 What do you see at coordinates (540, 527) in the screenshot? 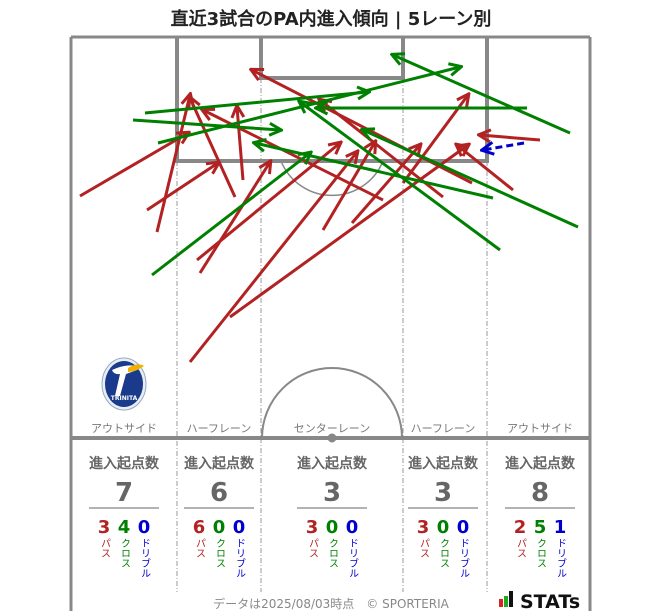
I see `cross-count: 5` at bounding box center [540, 527].